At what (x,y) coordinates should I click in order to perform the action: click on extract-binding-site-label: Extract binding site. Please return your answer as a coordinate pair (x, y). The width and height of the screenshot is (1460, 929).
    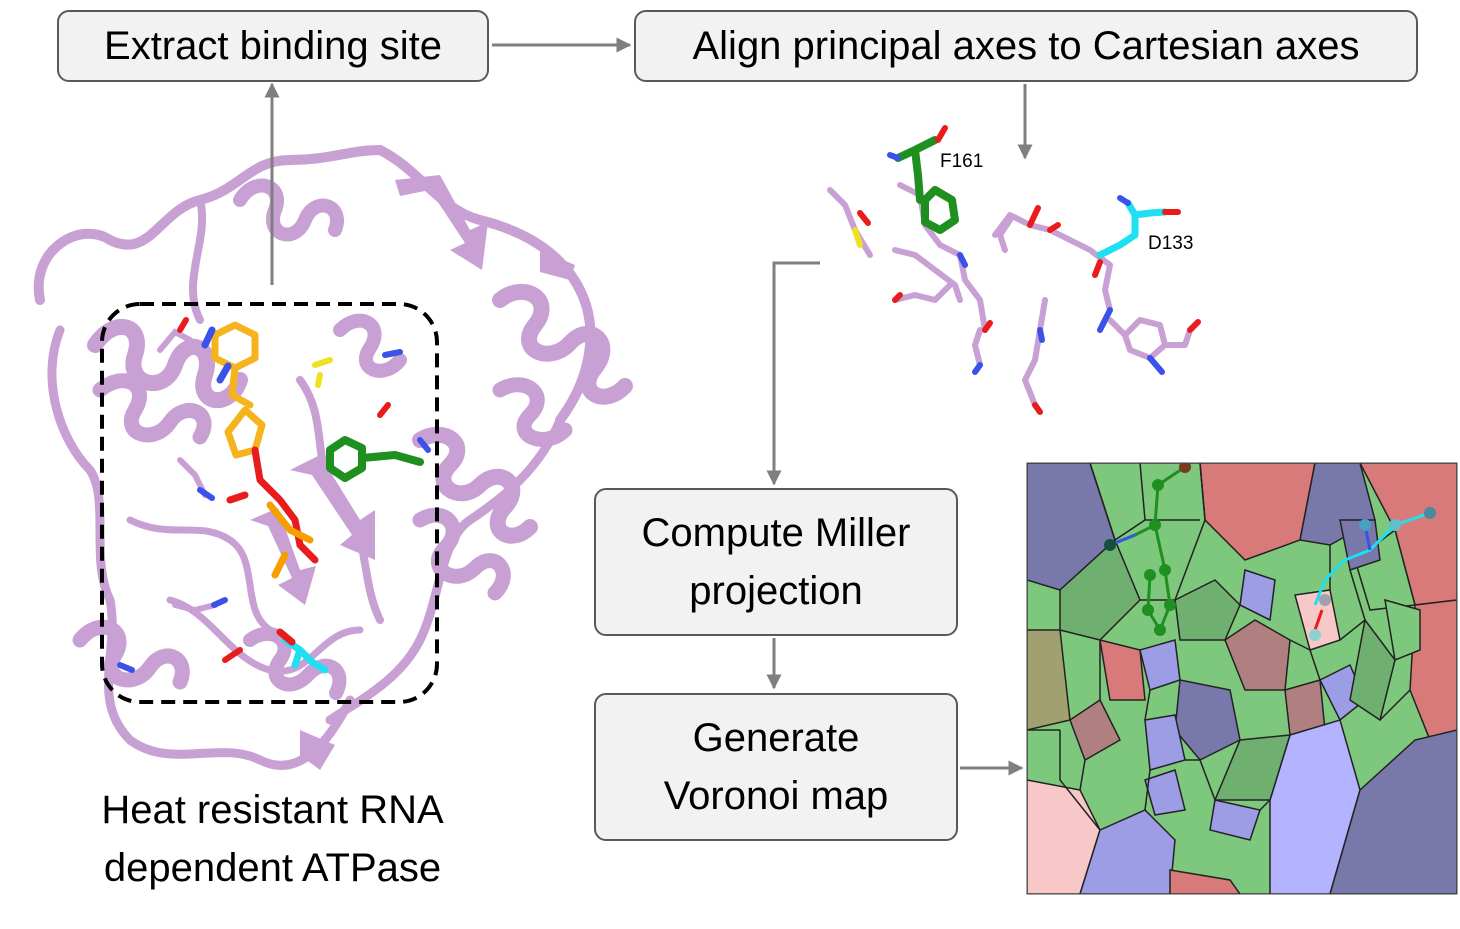
    Looking at the image, I should click on (273, 46).